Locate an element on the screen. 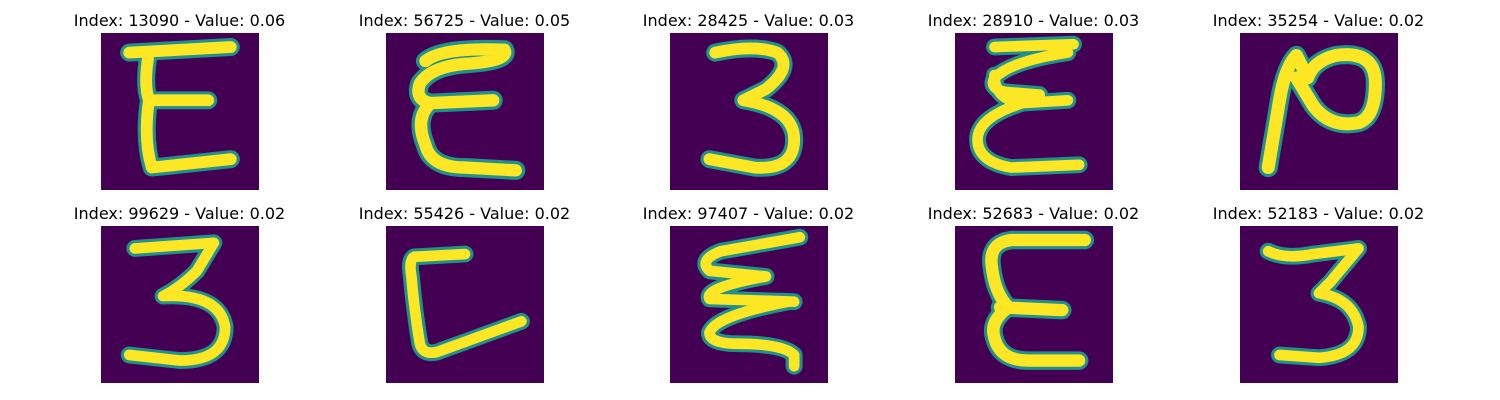 Image resolution: width=1500 pixels, height=400 pixels. cell-caption: Index: 52683 - Value: 0.02 is located at coordinates (1033, 213).